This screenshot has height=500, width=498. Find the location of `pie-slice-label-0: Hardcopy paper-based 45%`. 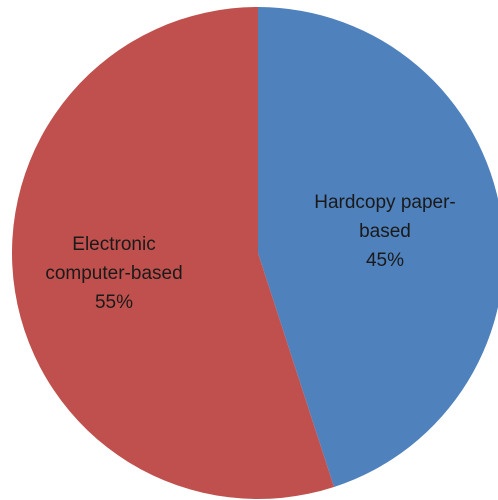

pie-slice-label-0: Hardcopy paper-based 45% is located at coordinates (385, 231).